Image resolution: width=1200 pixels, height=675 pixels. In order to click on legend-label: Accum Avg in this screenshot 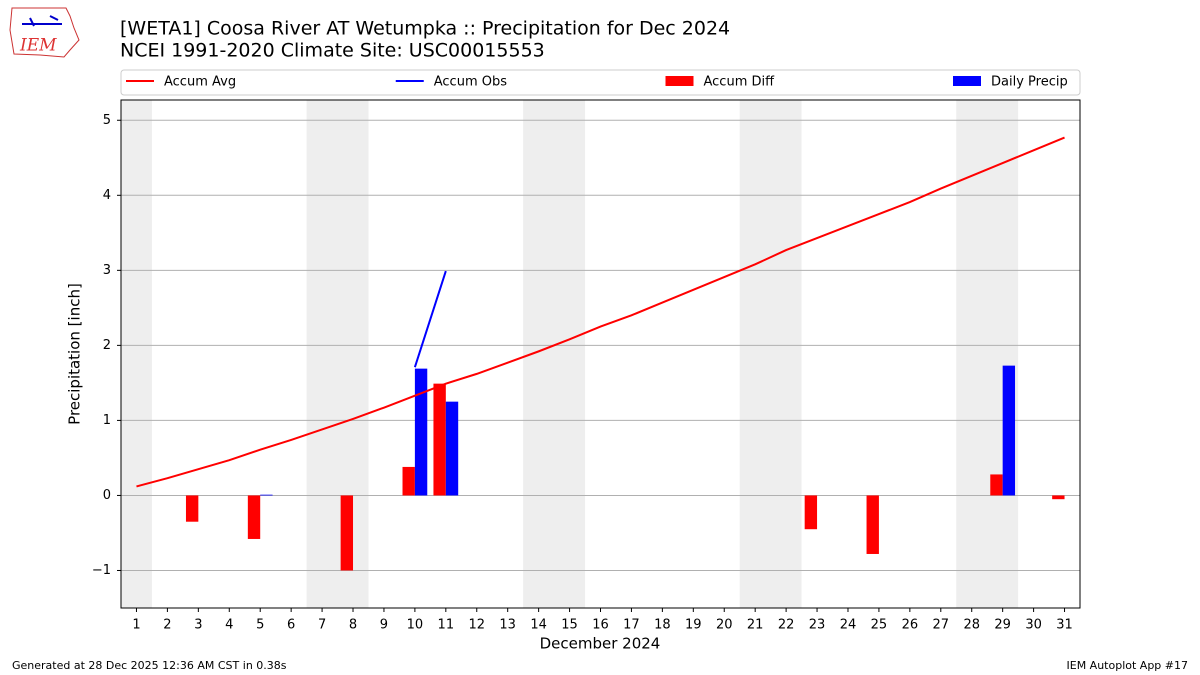, I will do `click(200, 82)`.